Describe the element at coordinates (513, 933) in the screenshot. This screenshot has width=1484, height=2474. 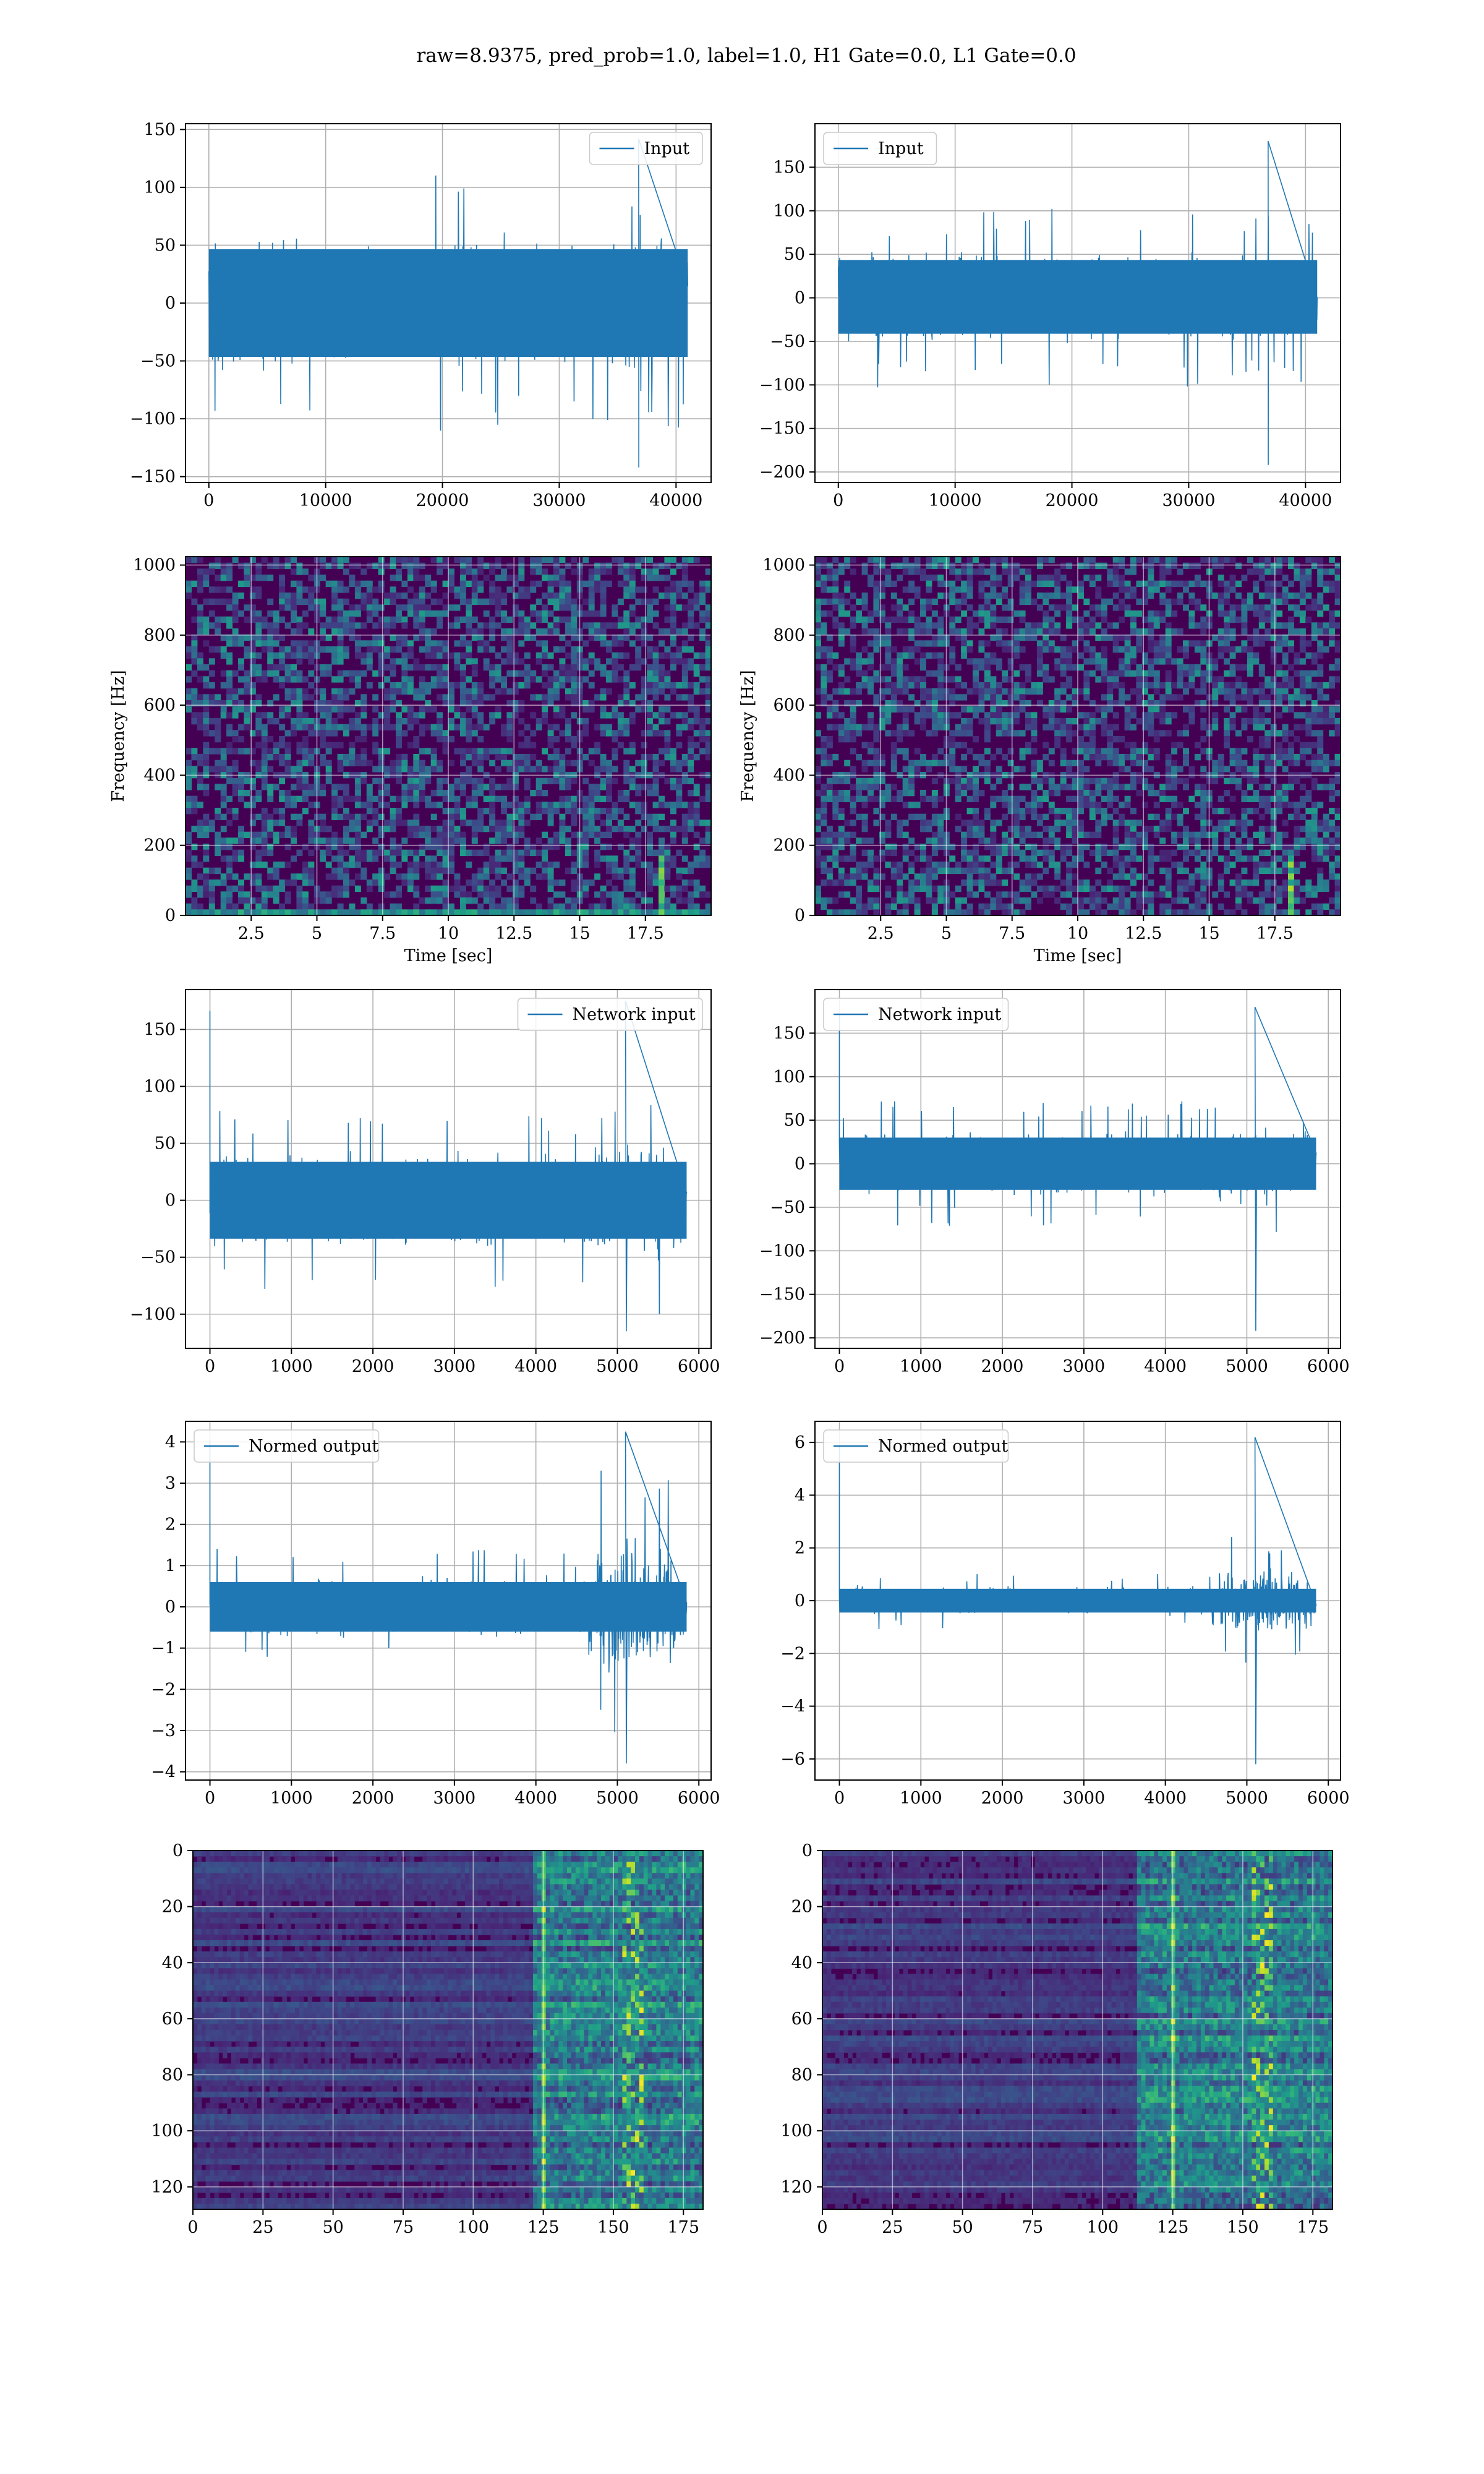
I see `x-tick-label: 12.5` at that location.